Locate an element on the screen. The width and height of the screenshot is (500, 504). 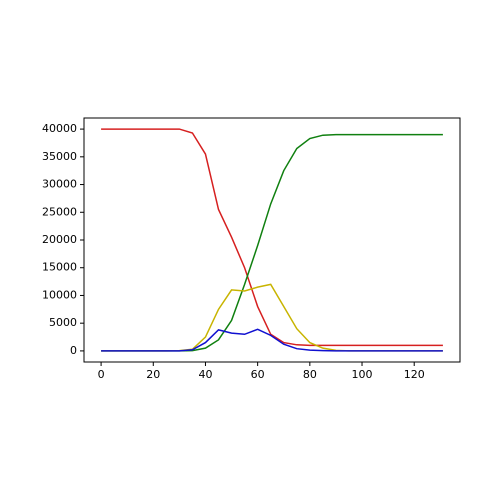
y-tick-label: 25000 is located at coordinates (59, 211).